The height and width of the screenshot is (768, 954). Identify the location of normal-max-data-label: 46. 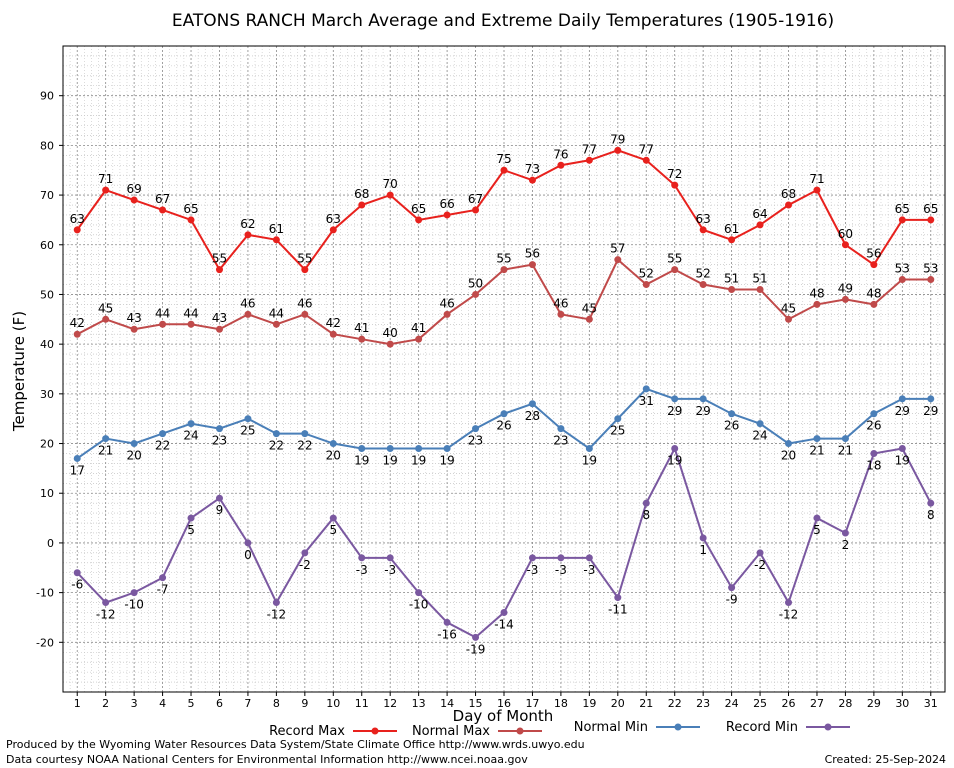
(446, 303).